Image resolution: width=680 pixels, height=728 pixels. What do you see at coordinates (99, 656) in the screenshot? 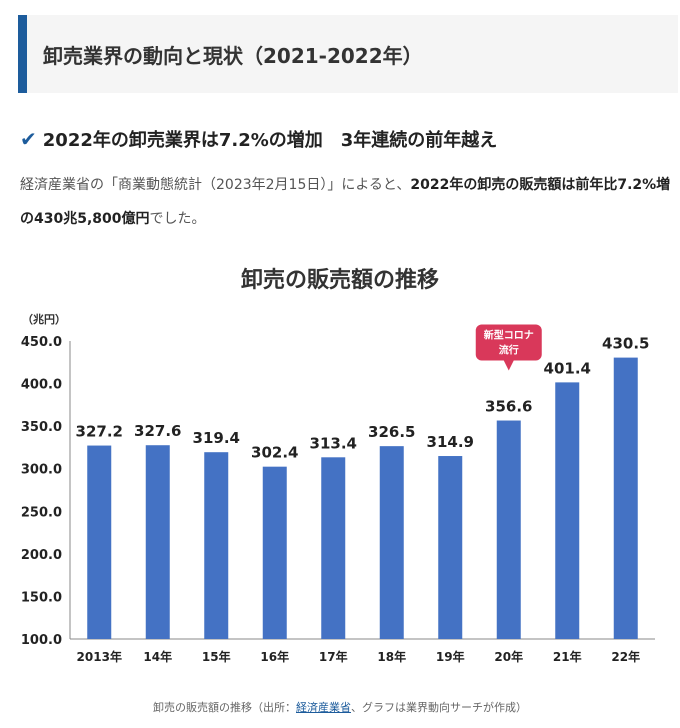
I see `x-tick-label: 2013年` at bounding box center [99, 656].